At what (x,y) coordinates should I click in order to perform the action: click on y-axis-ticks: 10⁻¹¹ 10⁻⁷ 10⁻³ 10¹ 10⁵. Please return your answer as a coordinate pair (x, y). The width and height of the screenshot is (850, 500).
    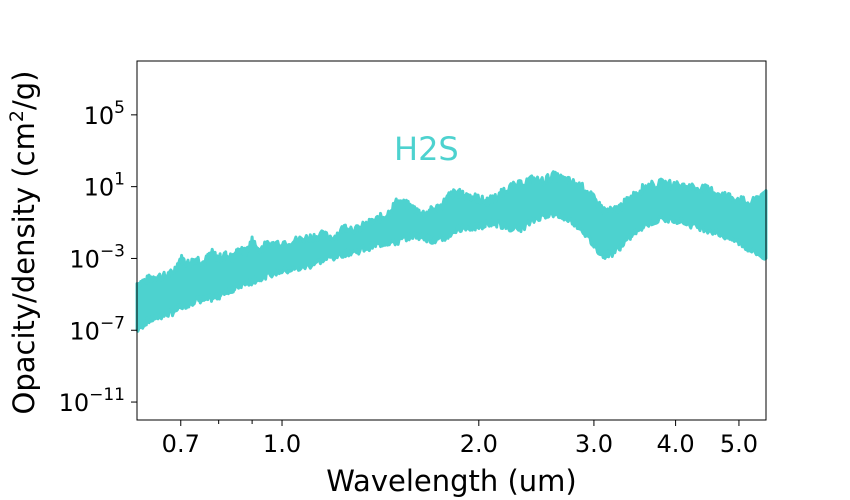
    Looking at the image, I should click on (98, 257).